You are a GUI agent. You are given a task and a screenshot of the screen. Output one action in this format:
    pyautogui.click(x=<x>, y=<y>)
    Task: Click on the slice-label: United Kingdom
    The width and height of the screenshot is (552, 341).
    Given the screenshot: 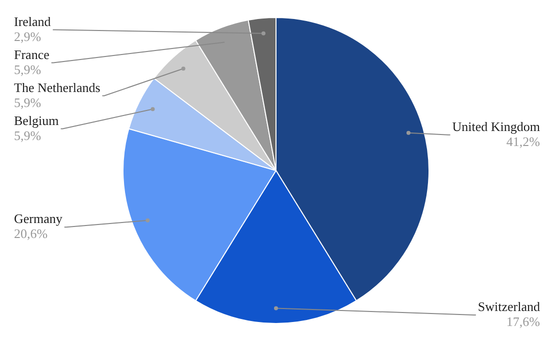 What is the action you would take?
    pyautogui.click(x=496, y=126)
    